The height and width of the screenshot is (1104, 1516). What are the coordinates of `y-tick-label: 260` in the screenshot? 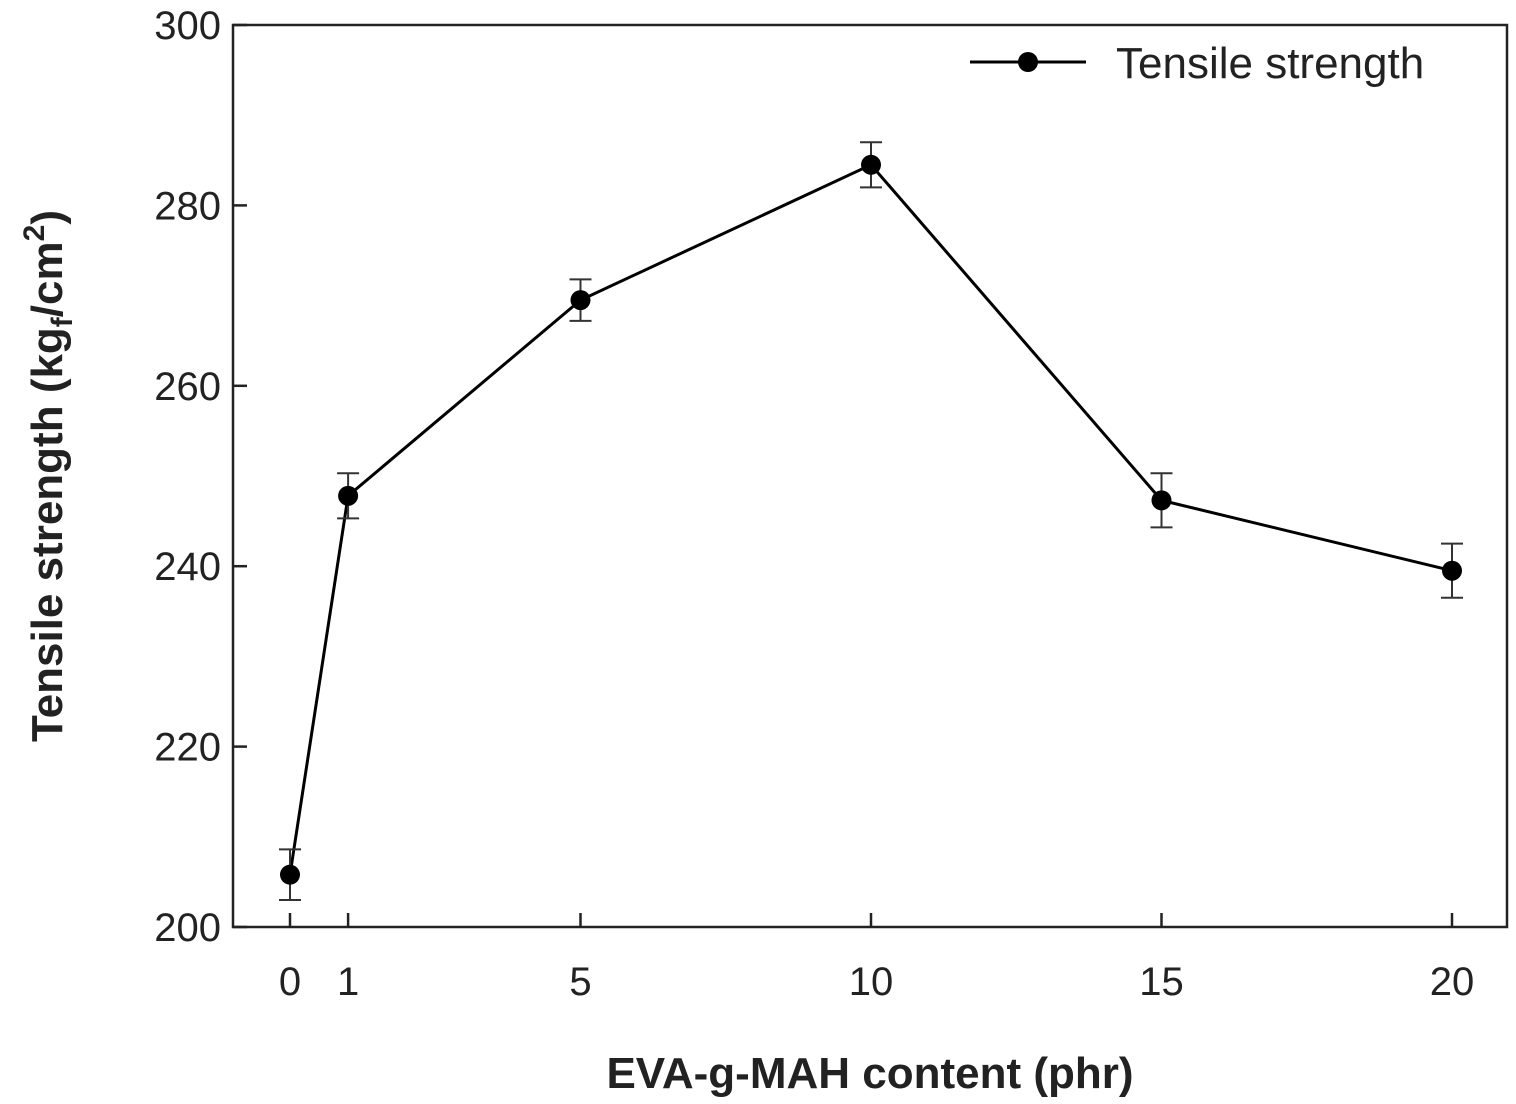 It's located at (187, 387).